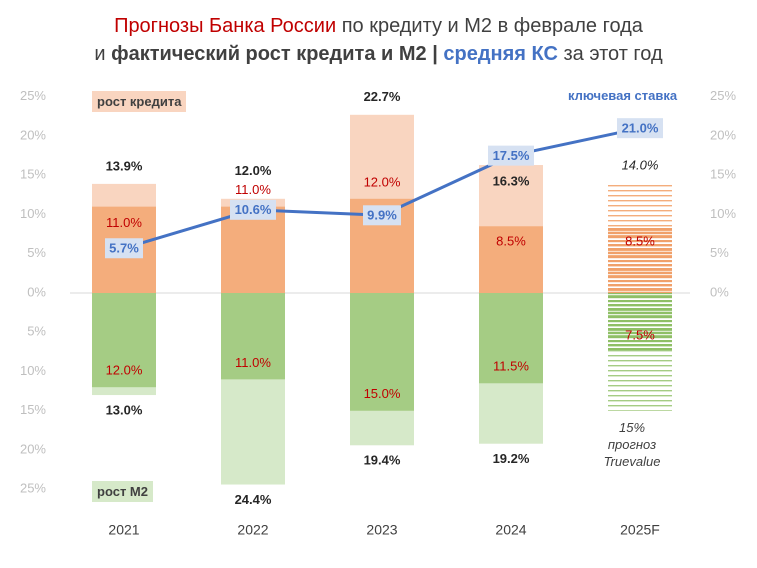  Describe the element at coordinates (124, 165) in the screenshot. I see `label-credit-fact: 13.9%` at that location.